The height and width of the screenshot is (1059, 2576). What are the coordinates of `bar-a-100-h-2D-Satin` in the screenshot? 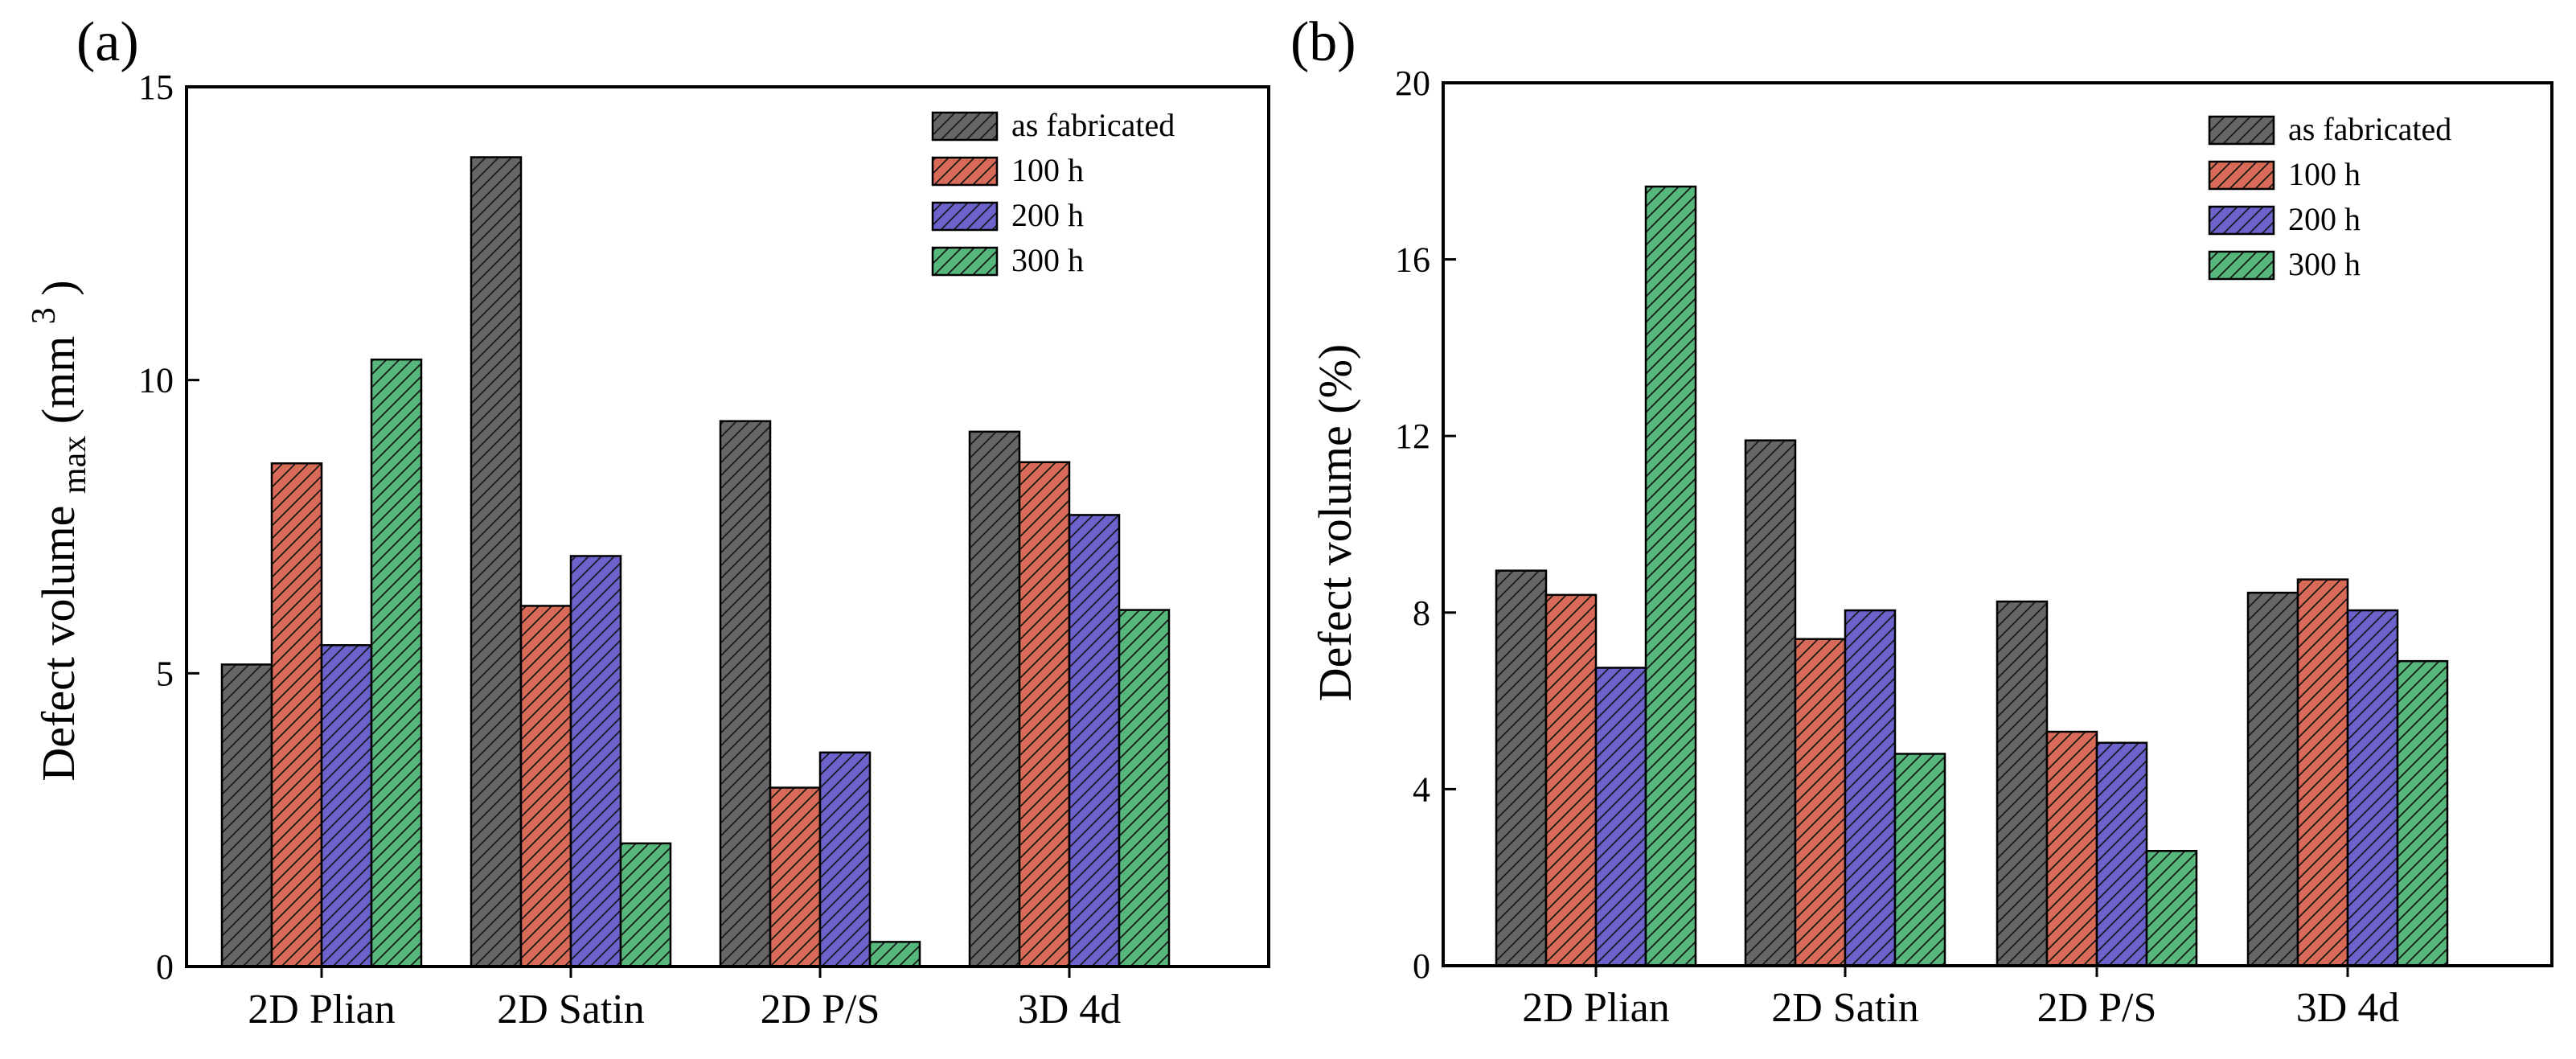 It's located at (545, 786).